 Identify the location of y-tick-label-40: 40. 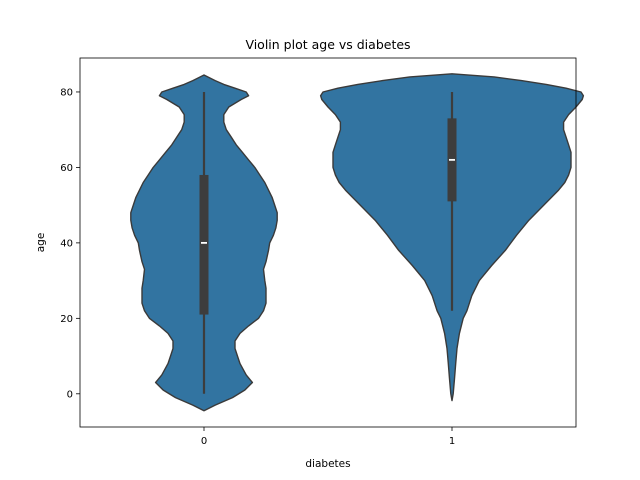
(66, 243).